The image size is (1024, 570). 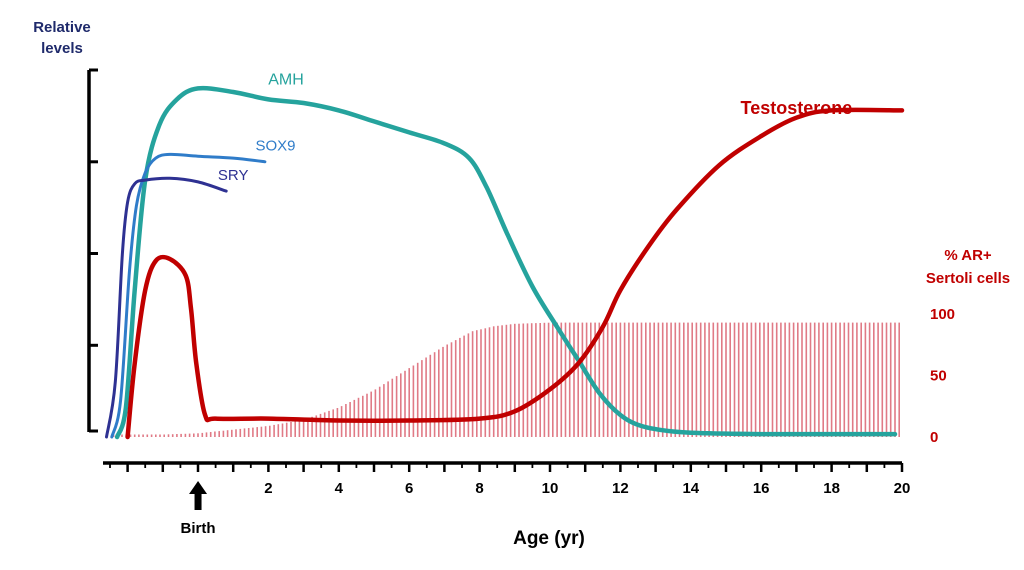 What do you see at coordinates (938, 376) in the screenshot?
I see `right-tick-label: 50` at bounding box center [938, 376].